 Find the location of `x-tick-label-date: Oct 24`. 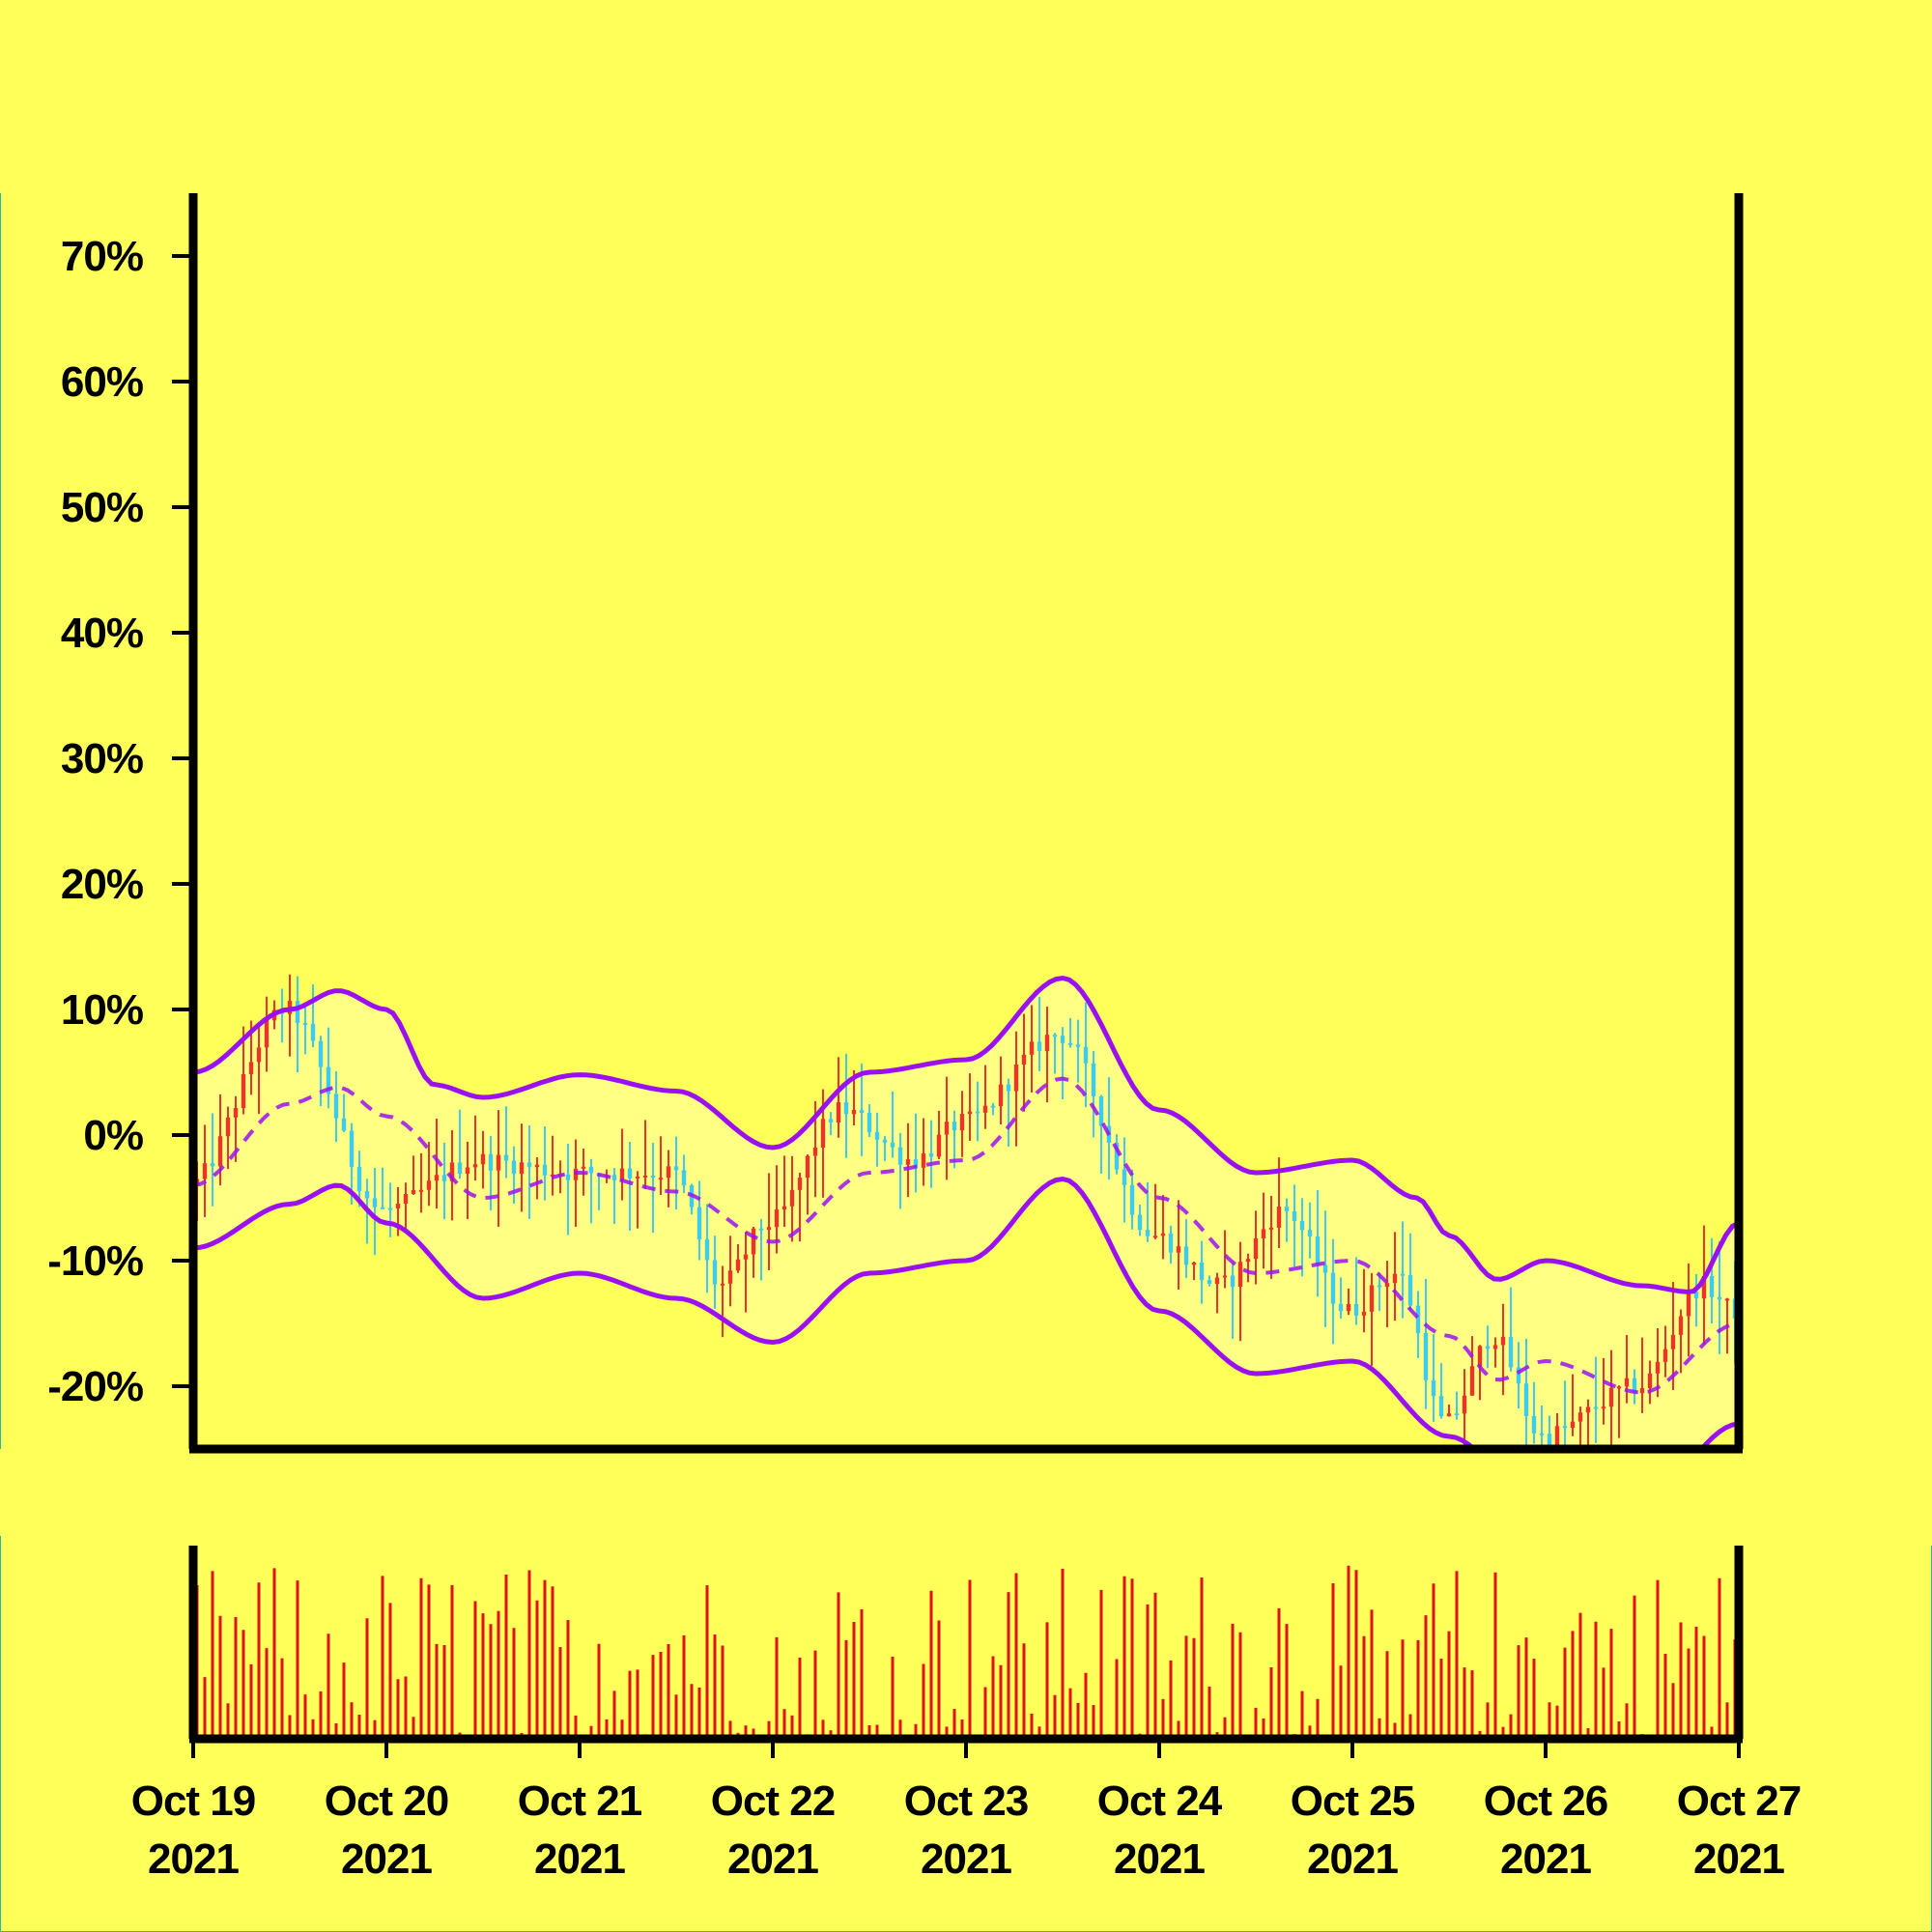

x-tick-label-date: Oct 24 is located at coordinates (1160, 1801).